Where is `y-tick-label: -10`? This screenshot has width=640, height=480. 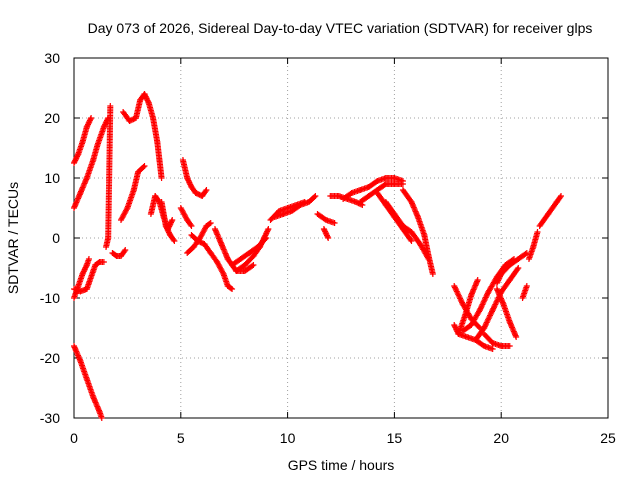
y-tick-label: -10 is located at coordinates (50, 298).